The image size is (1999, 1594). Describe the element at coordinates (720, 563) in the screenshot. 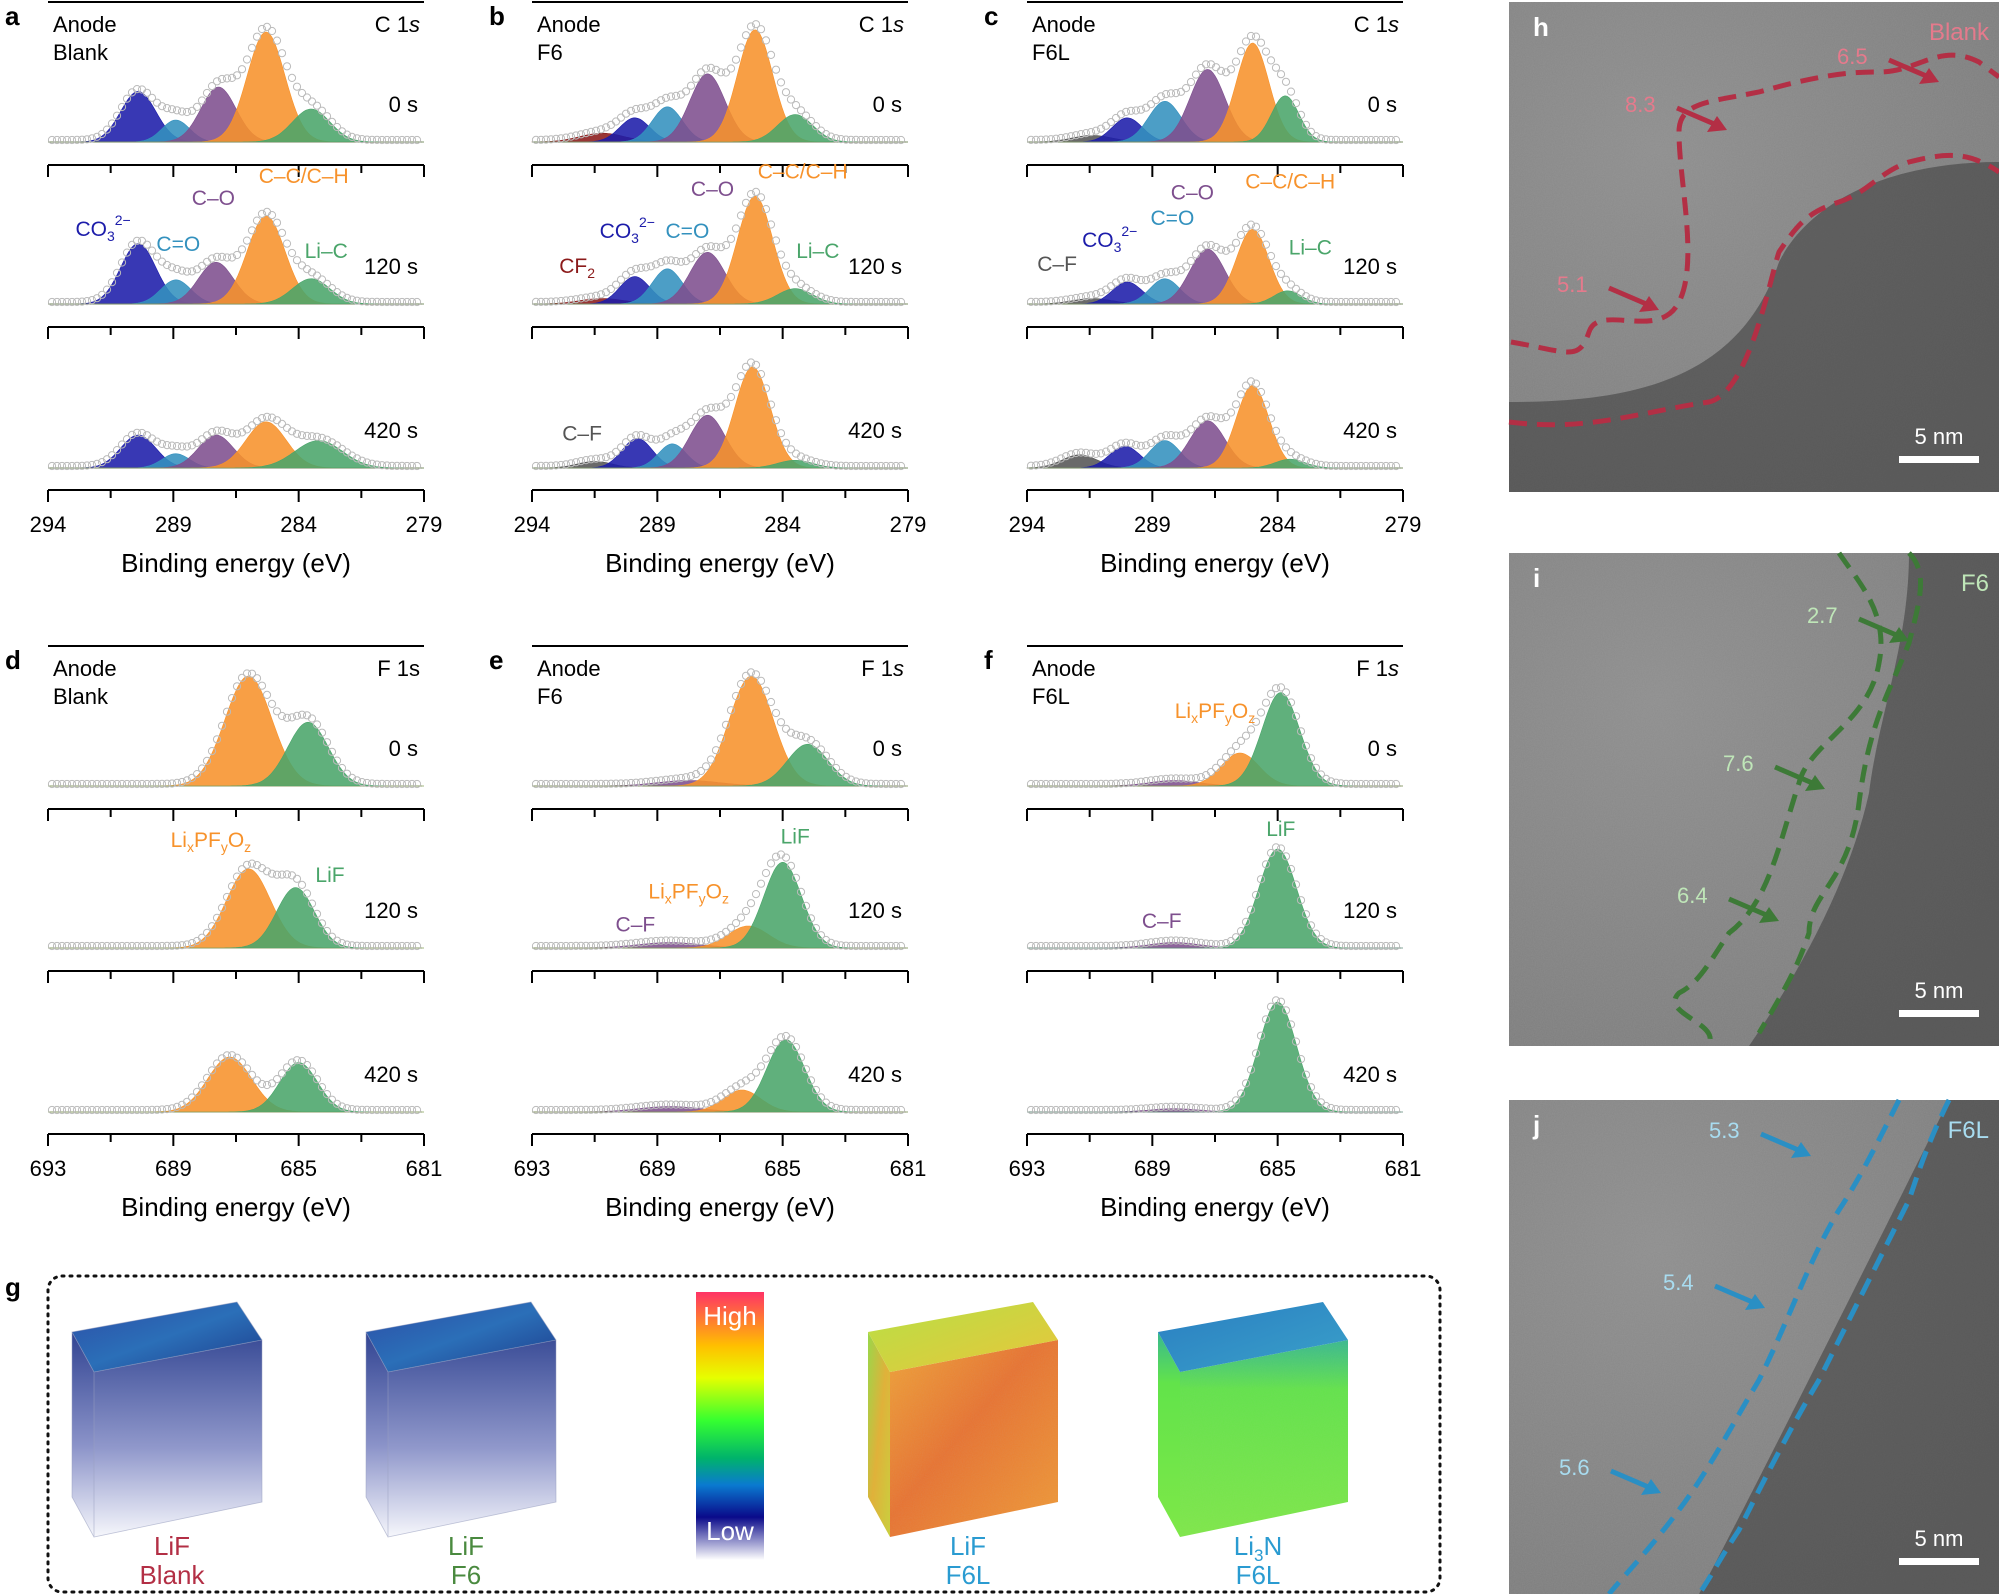

I see `x-axis-title: Binding energy (eV)` at that location.